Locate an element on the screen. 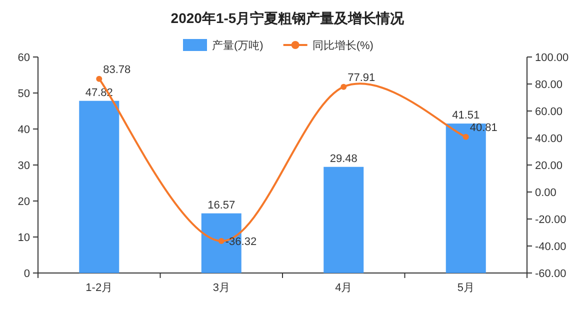 The width and height of the screenshot is (575, 327). x-tick-label: 4月 is located at coordinates (343, 288).